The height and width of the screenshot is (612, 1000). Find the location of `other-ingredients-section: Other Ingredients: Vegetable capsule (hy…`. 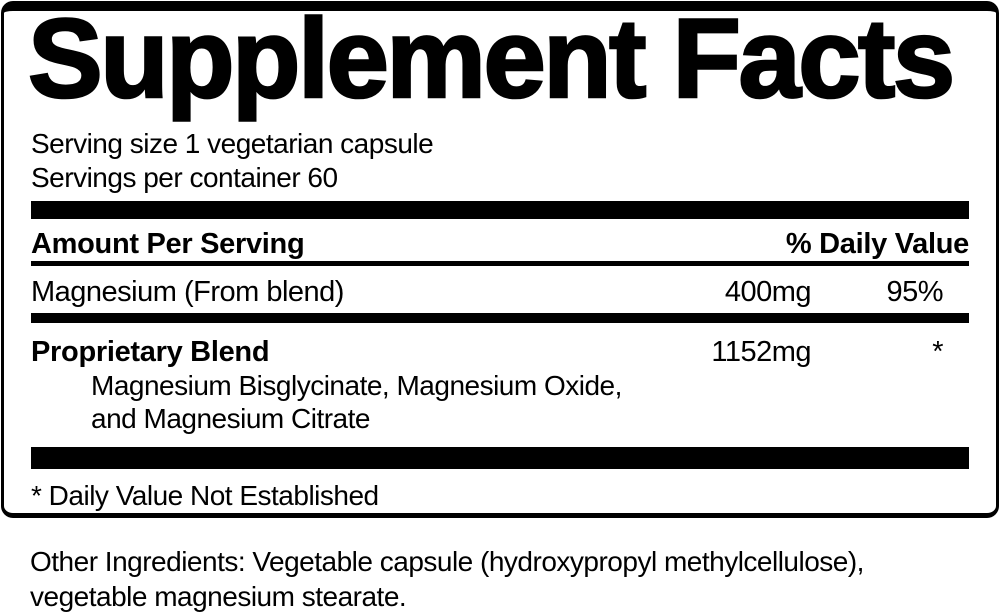

other-ingredients-section: Other Ingredients: Vegetable capsule (hy… is located at coordinates (500, 578).